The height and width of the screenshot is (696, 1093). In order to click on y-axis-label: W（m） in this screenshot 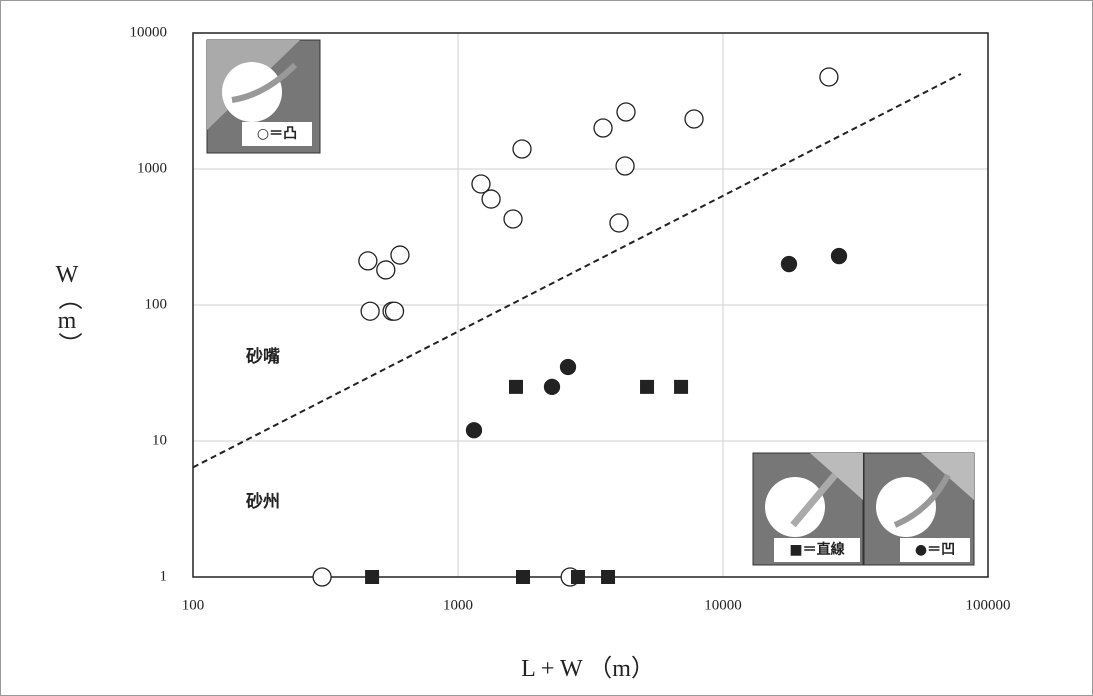, I will do `click(67, 308)`.